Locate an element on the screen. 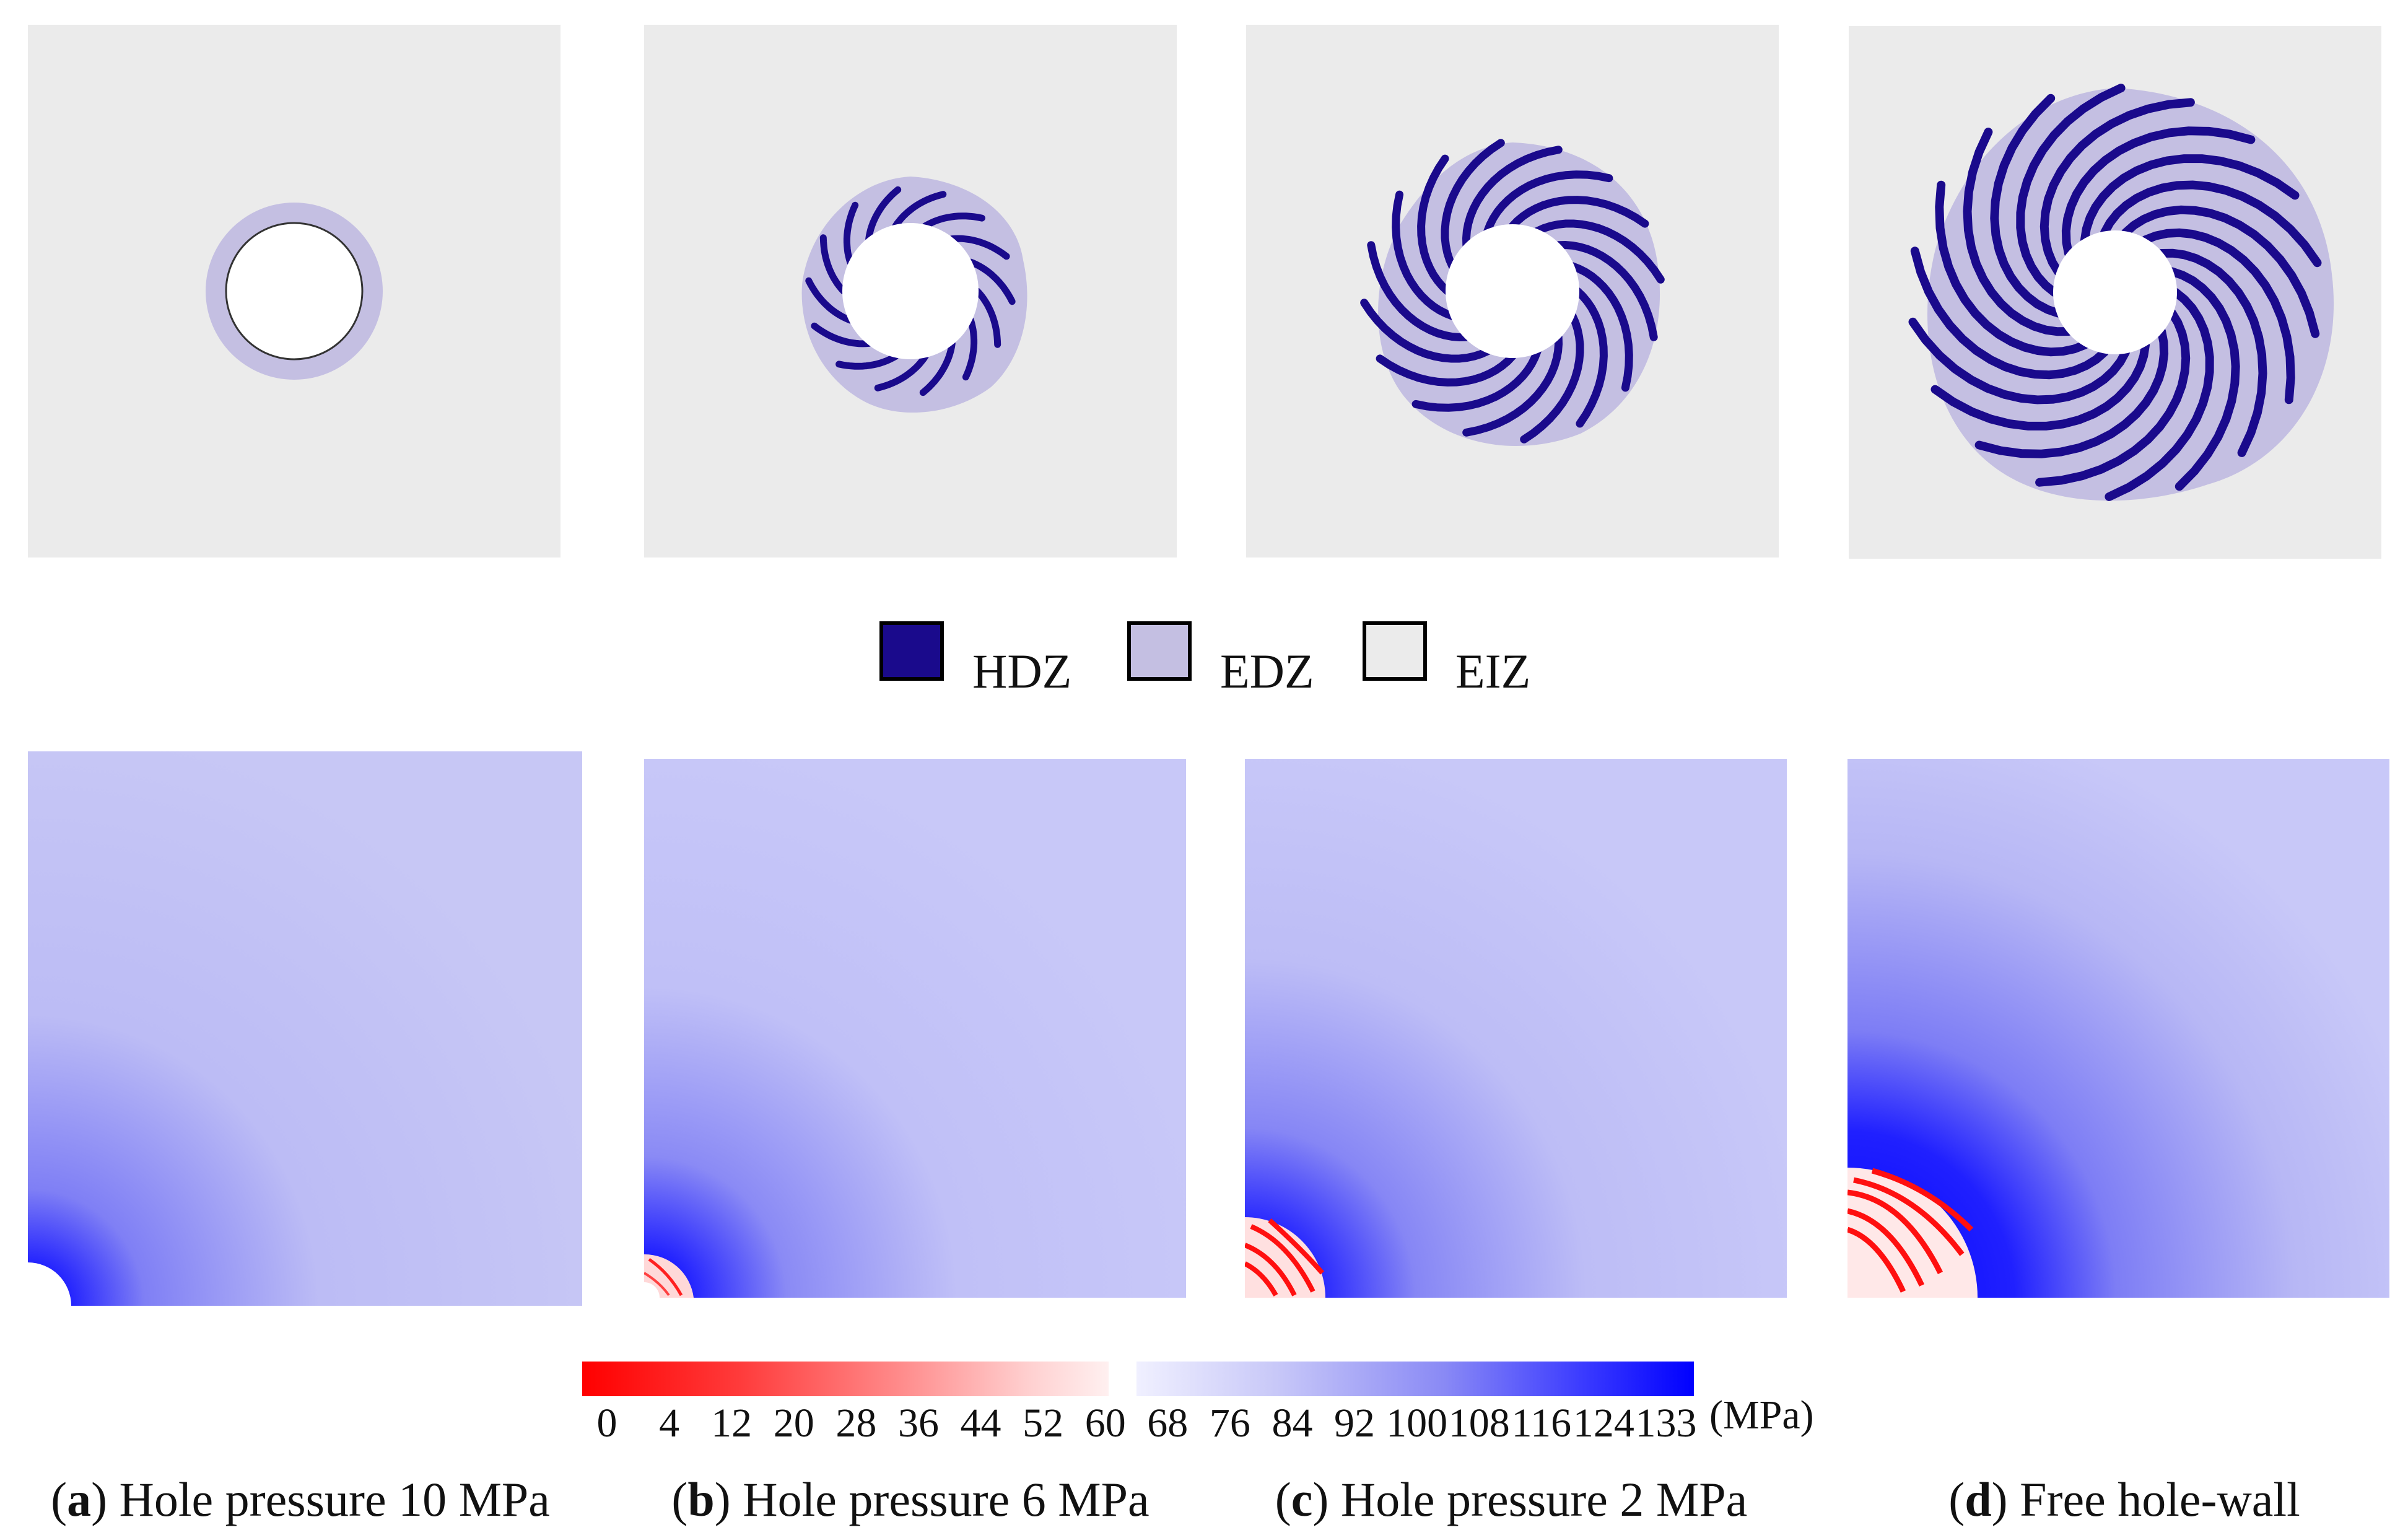  caption-b: (b) Hole pressure 6 MPa is located at coordinates (910, 1499).